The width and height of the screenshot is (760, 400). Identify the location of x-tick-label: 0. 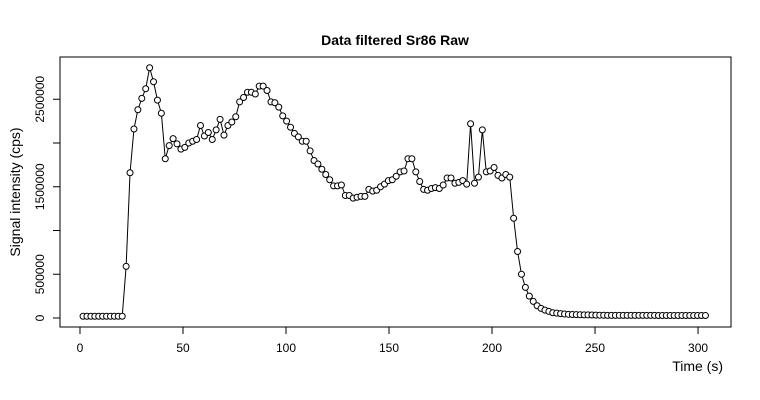
(80, 348).